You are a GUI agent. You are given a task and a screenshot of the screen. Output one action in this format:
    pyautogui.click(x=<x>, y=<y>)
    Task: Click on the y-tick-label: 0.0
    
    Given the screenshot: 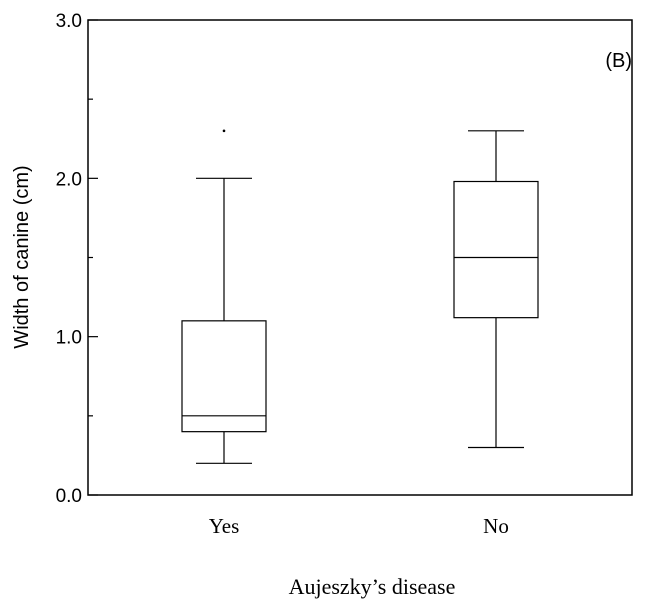 What is the action you would take?
    pyautogui.click(x=69, y=496)
    